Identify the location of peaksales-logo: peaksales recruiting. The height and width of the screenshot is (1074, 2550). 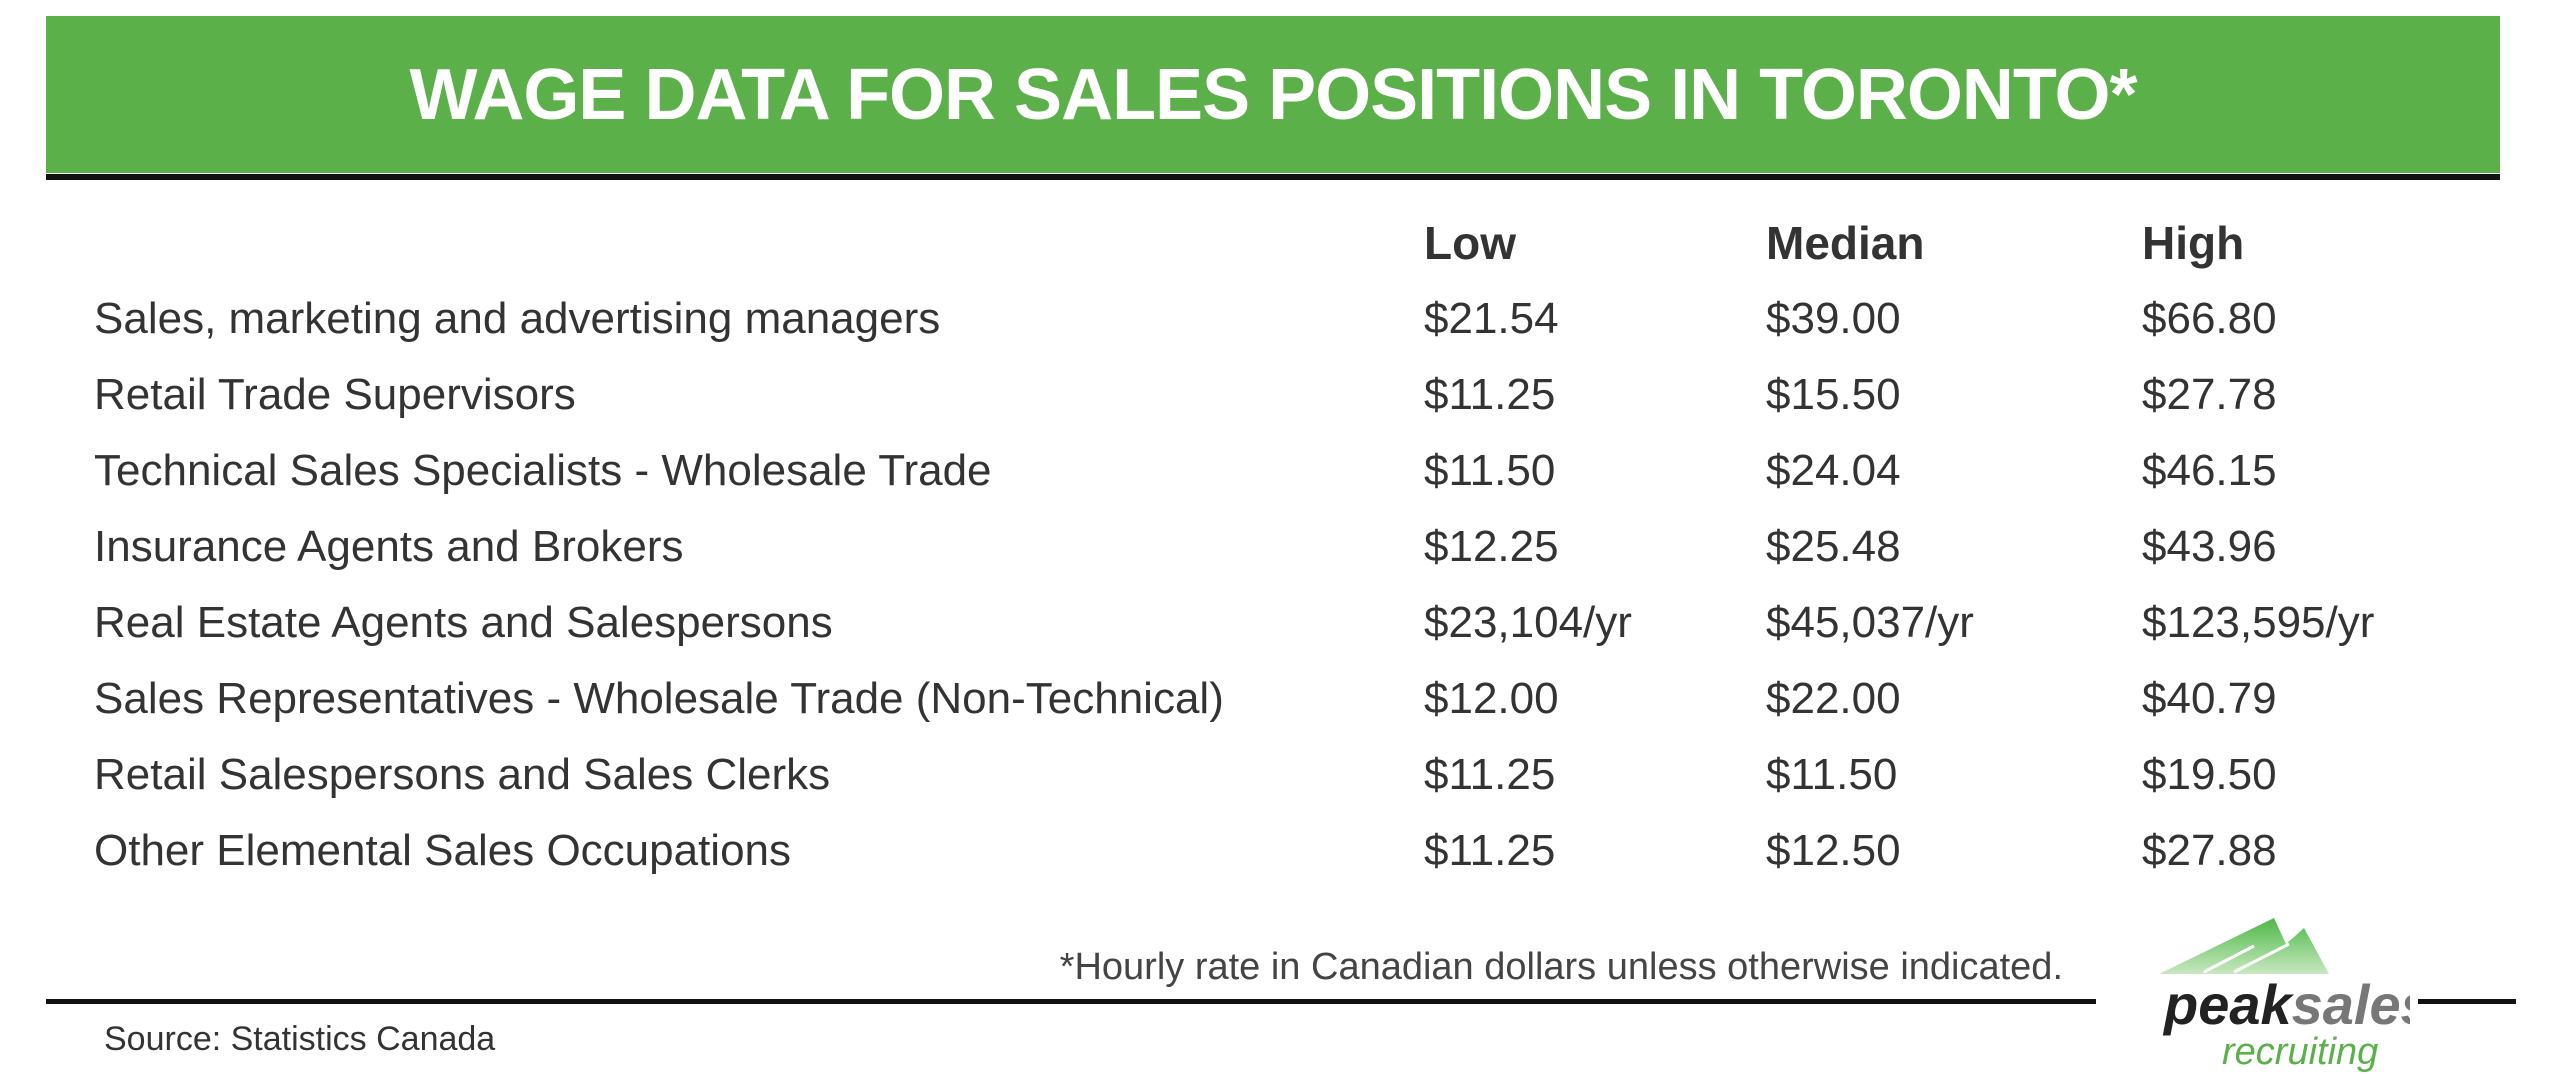
(2284, 995).